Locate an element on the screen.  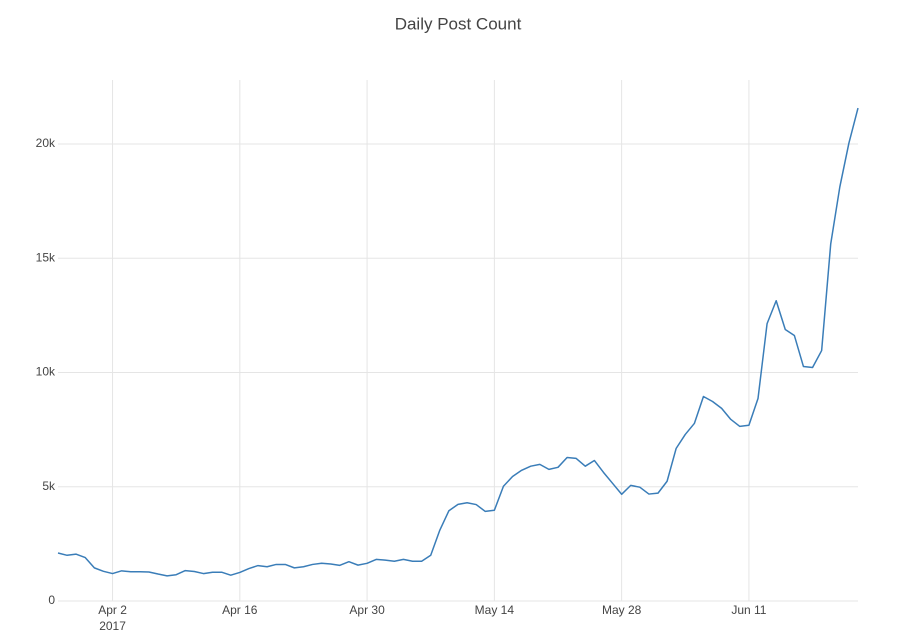
x-tick-label: May 14 is located at coordinates (495, 610).